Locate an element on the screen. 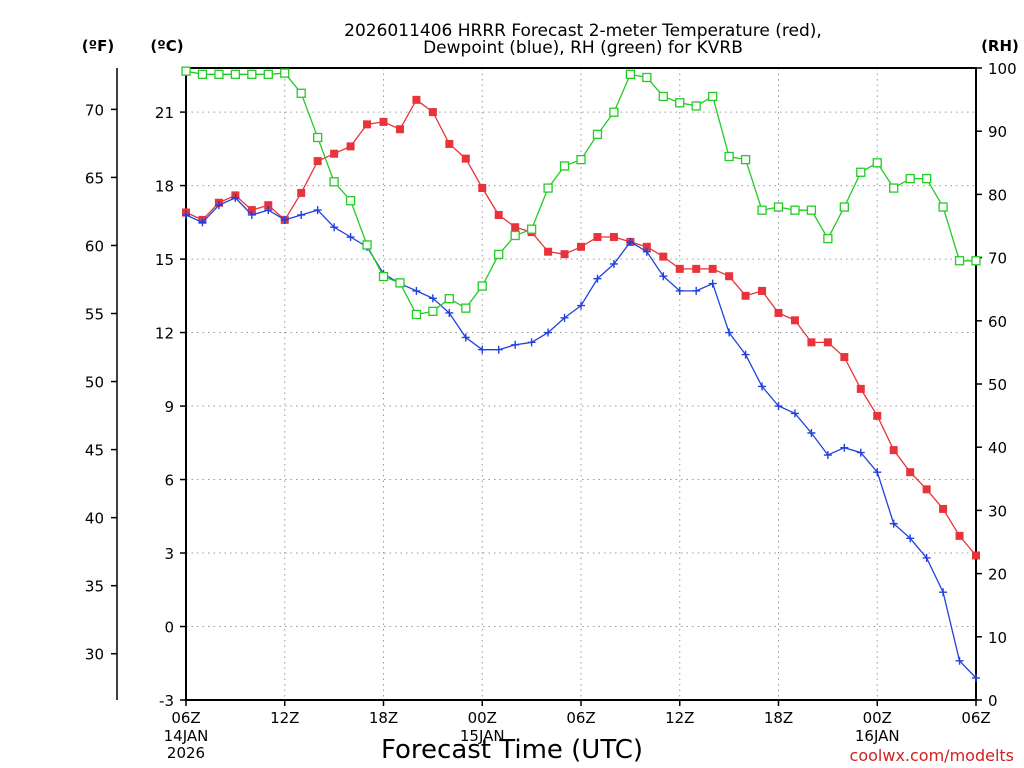 This screenshot has height=768, width=1024. fahrenheit-tick-label: 70 is located at coordinates (94, 110).